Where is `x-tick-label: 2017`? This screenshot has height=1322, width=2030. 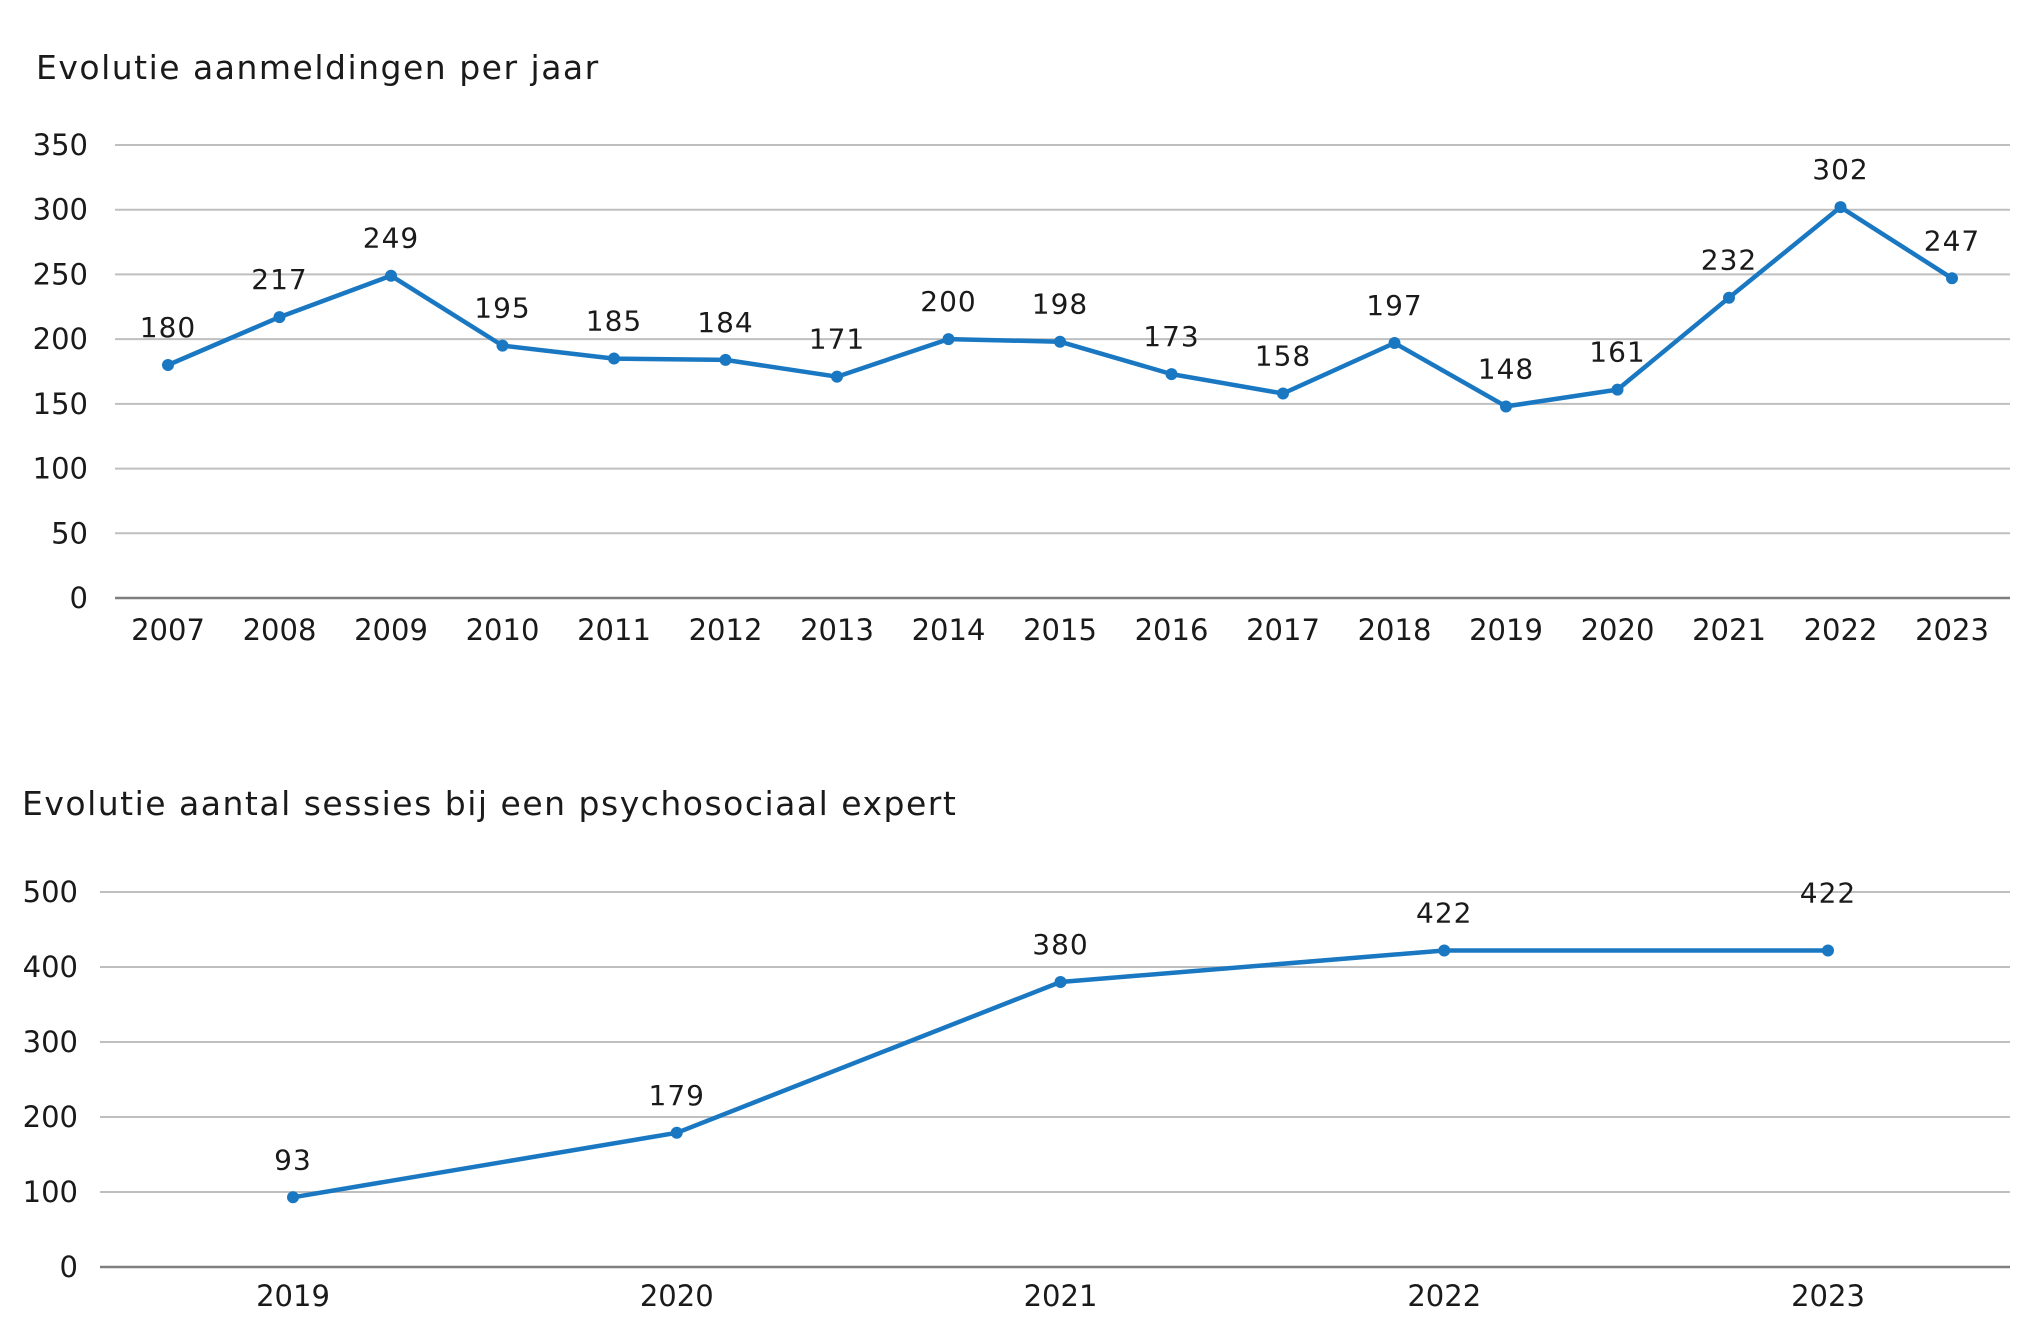
x-tick-label: 2017 is located at coordinates (1283, 630).